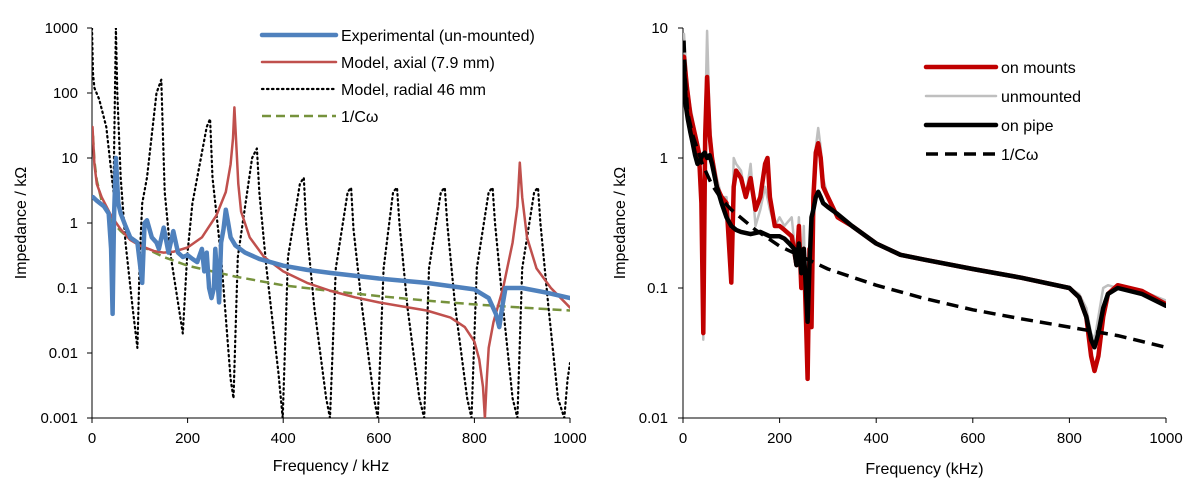  What do you see at coordinates (59, 418) in the screenshot?
I see `y-tick-label: 0.001` at bounding box center [59, 418].